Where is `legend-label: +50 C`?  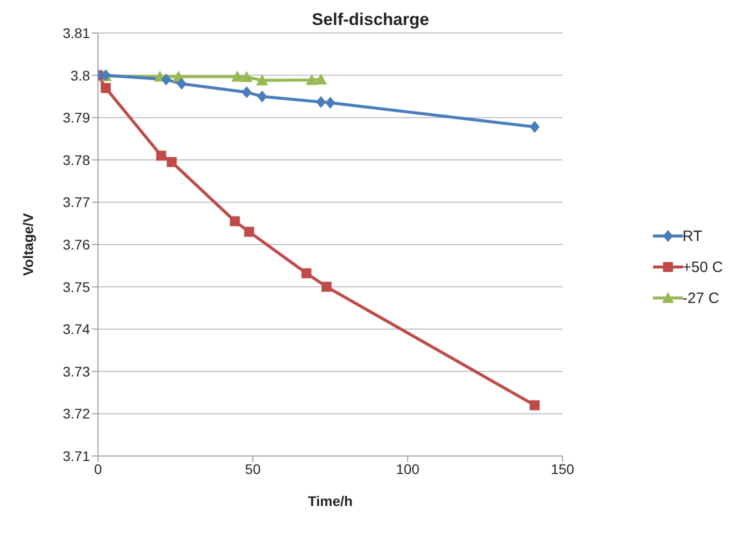
legend-label: +50 C is located at coordinates (702, 267).